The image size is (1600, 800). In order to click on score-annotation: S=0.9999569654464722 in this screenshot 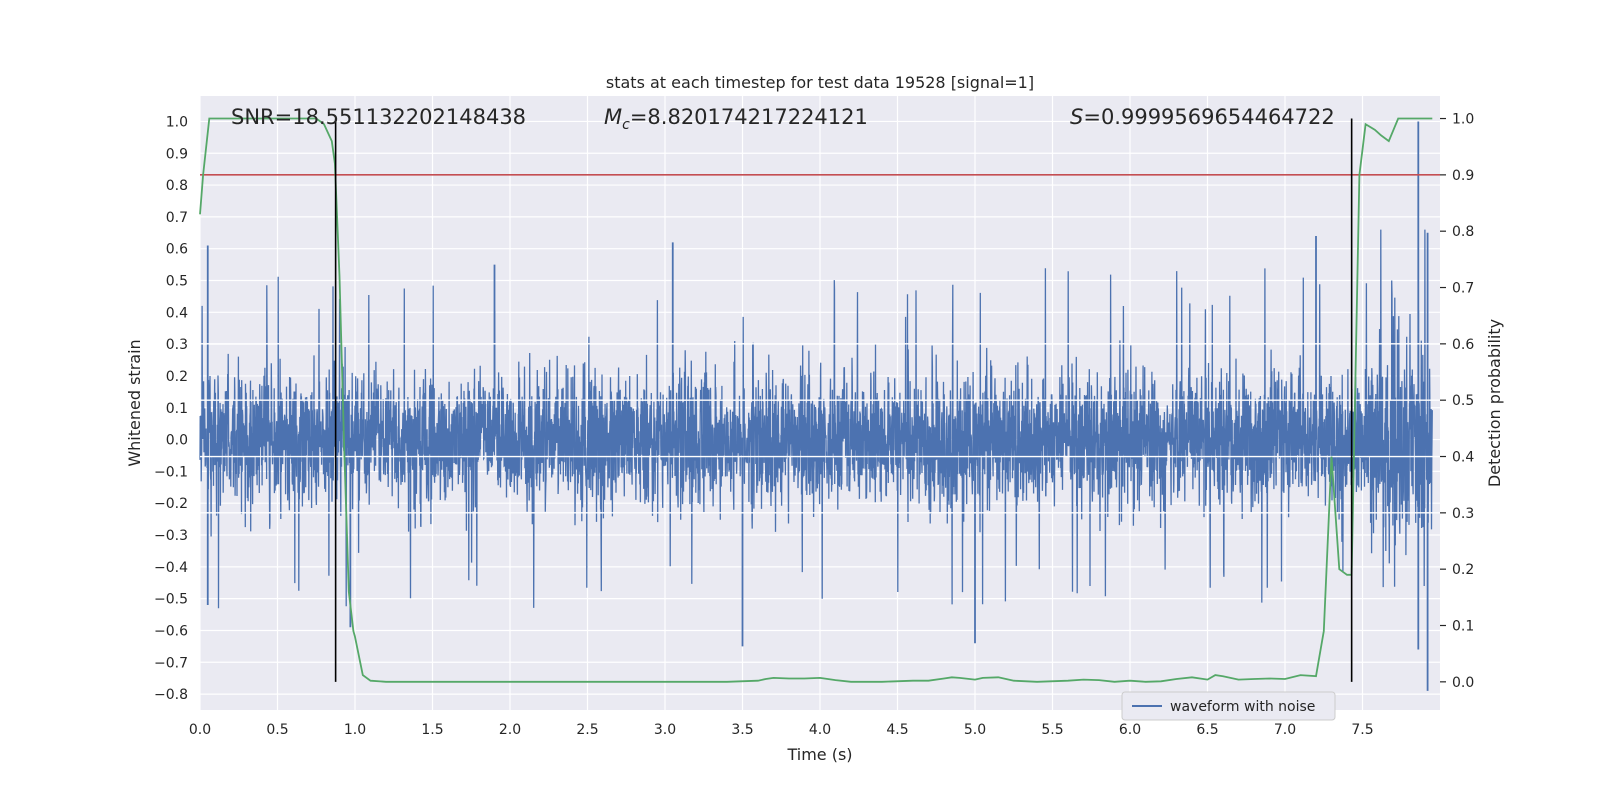, I will do `click(1202, 117)`.